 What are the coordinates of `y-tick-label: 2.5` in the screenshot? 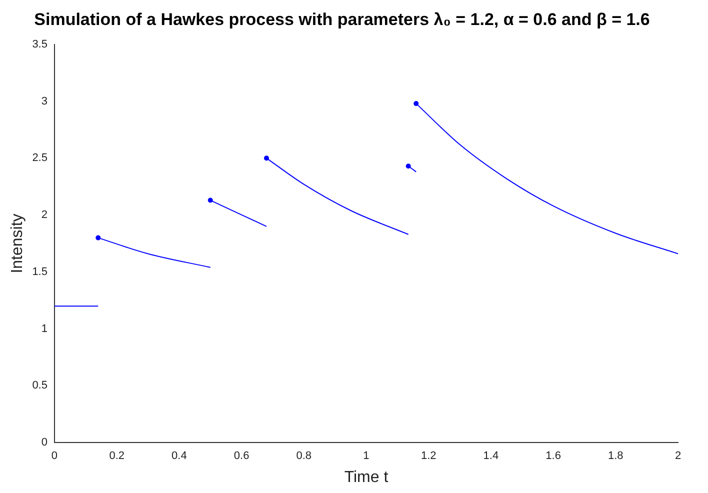 It's located at (40, 158).